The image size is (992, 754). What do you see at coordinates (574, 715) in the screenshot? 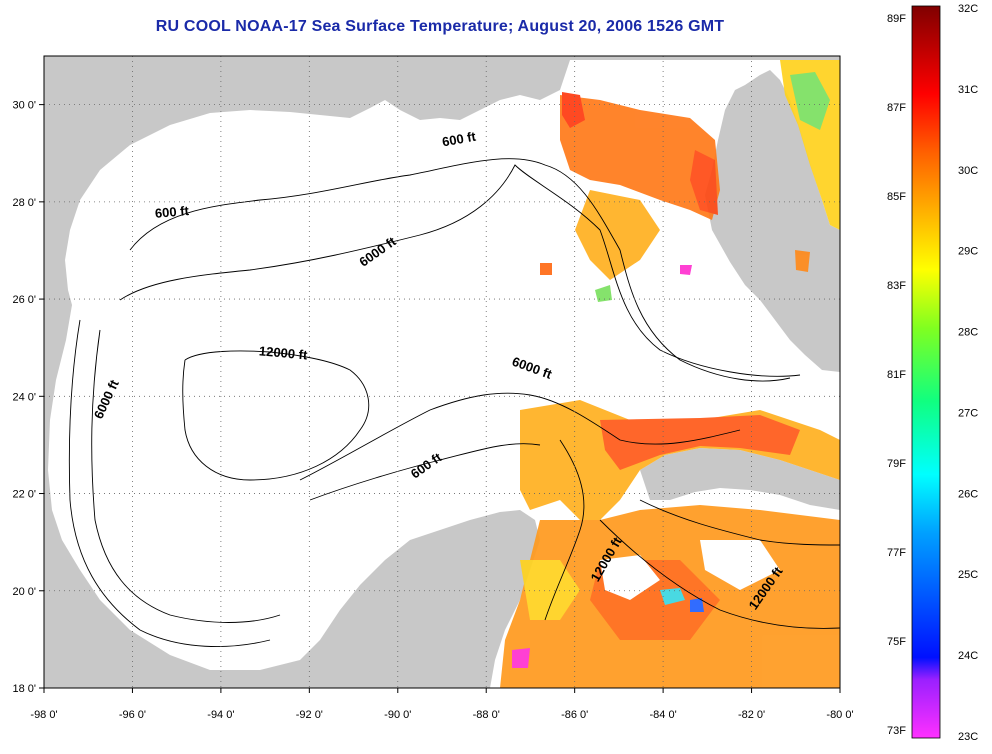
I see `lon-tick-label: -86 0'` at bounding box center [574, 715].